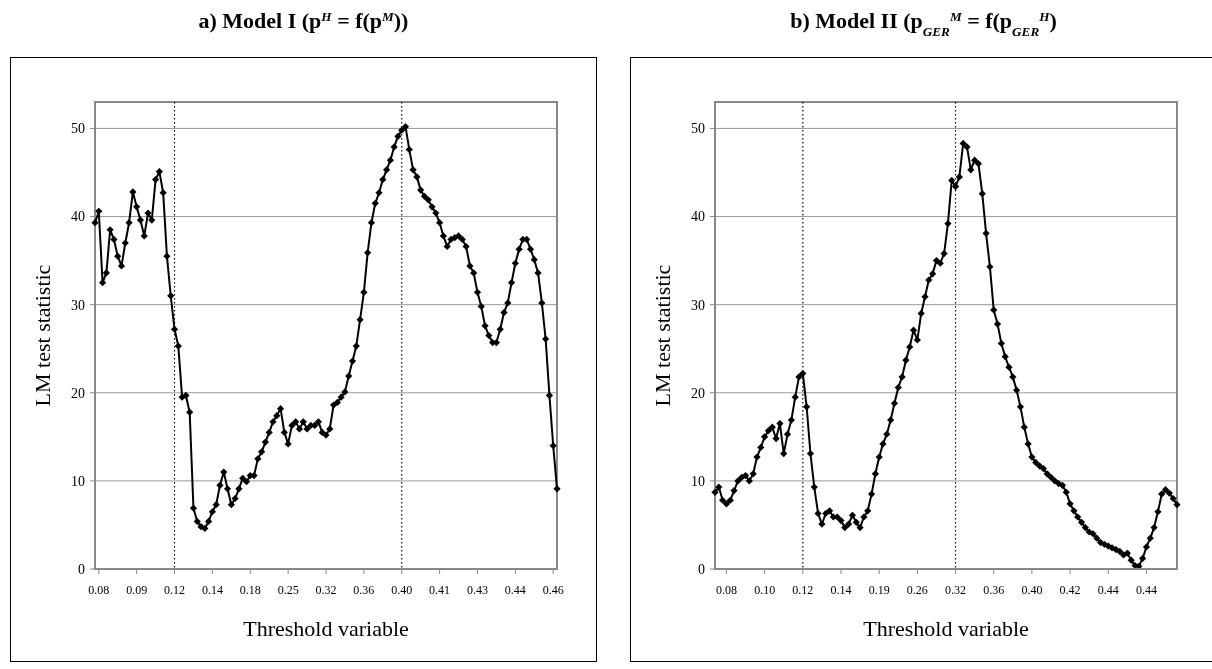 The image size is (1212, 669). What do you see at coordinates (250, 590) in the screenshot?
I see `x-tick-label: 0.18` at bounding box center [250, 590].